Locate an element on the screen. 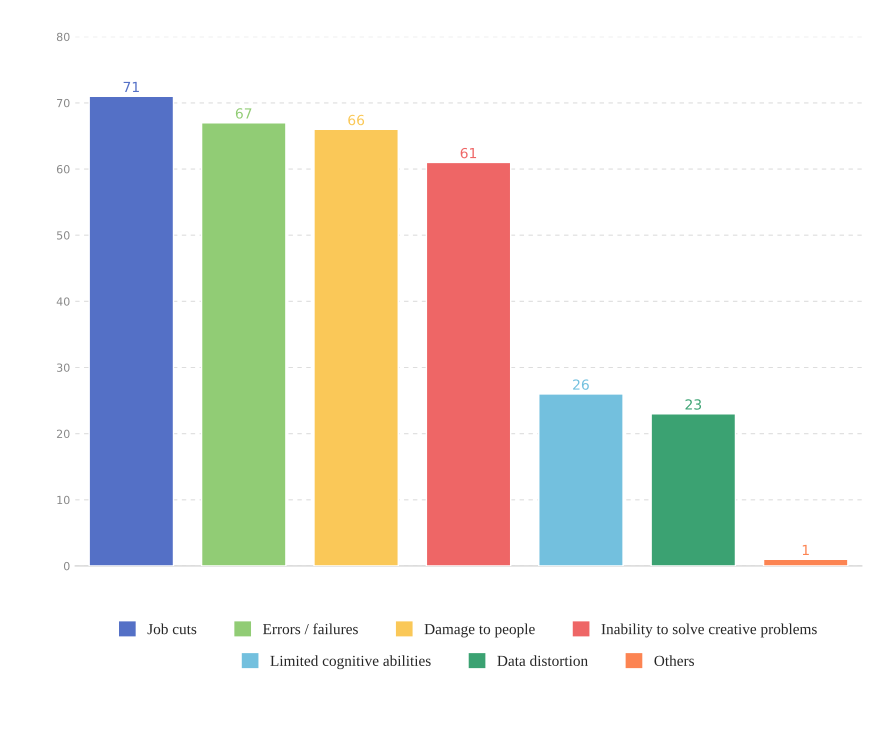 Image resolution: width=884 pixels, height=735 pixels. y-tick-label: 50 is located at coordinates (63, 235).